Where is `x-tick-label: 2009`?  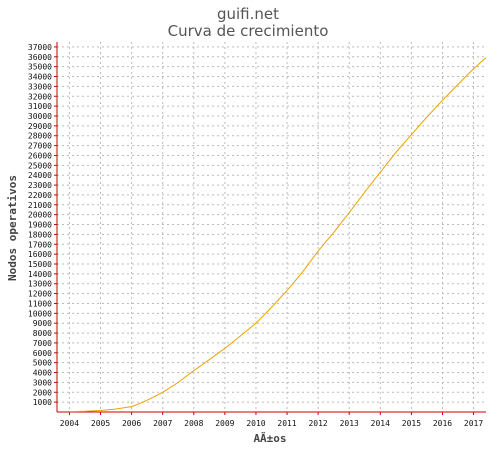 x-tick-label: 2009 is located at coordinates (224, 423).